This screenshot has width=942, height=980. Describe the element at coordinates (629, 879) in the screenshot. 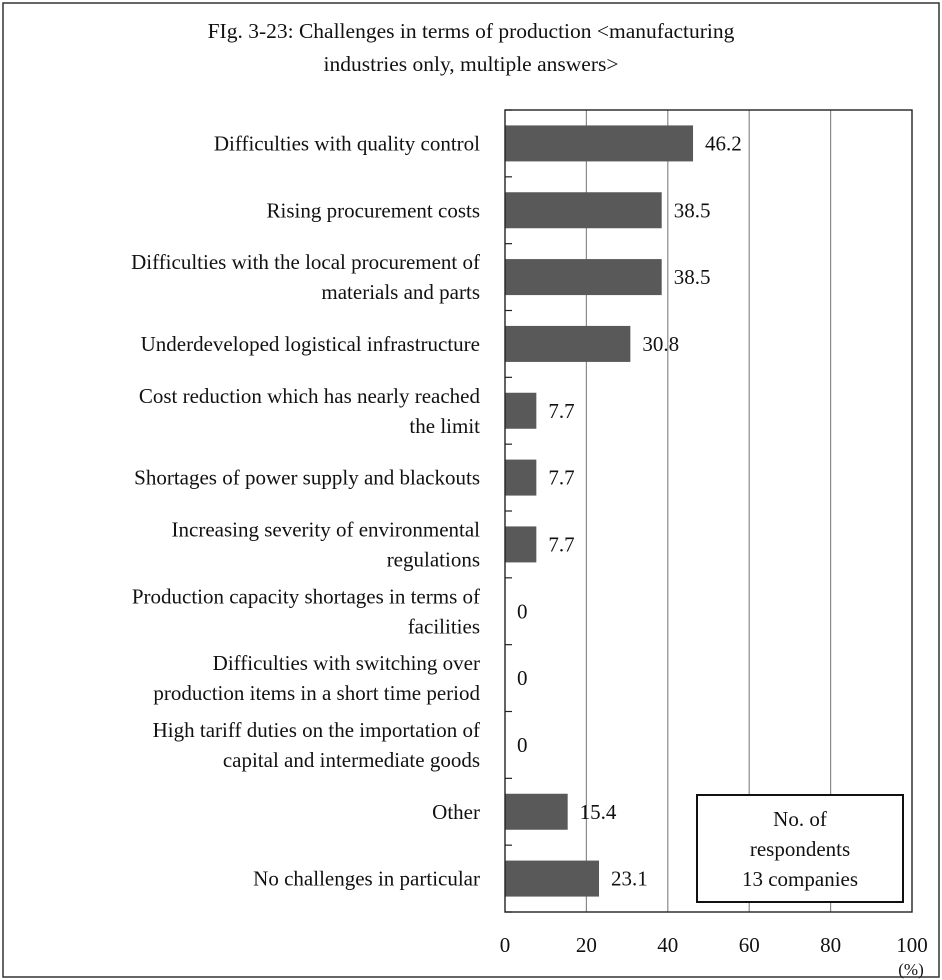

I see `value-label: 23.1` at that location.